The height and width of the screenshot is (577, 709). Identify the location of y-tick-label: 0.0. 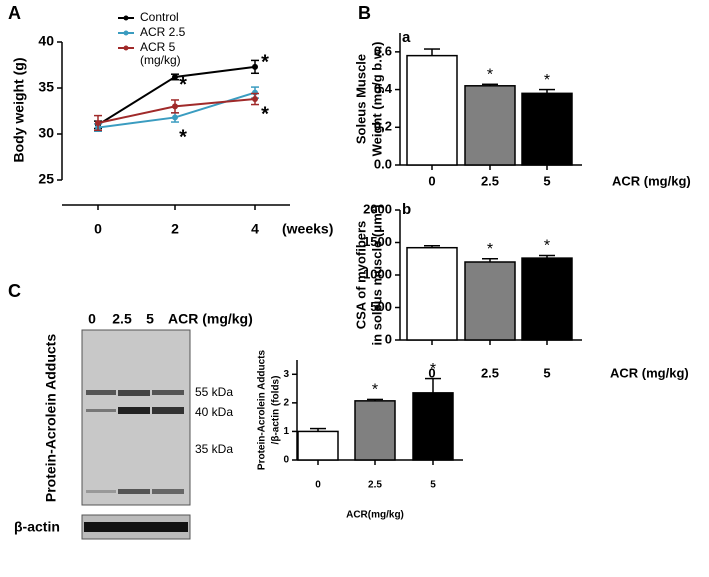
(383, 163).